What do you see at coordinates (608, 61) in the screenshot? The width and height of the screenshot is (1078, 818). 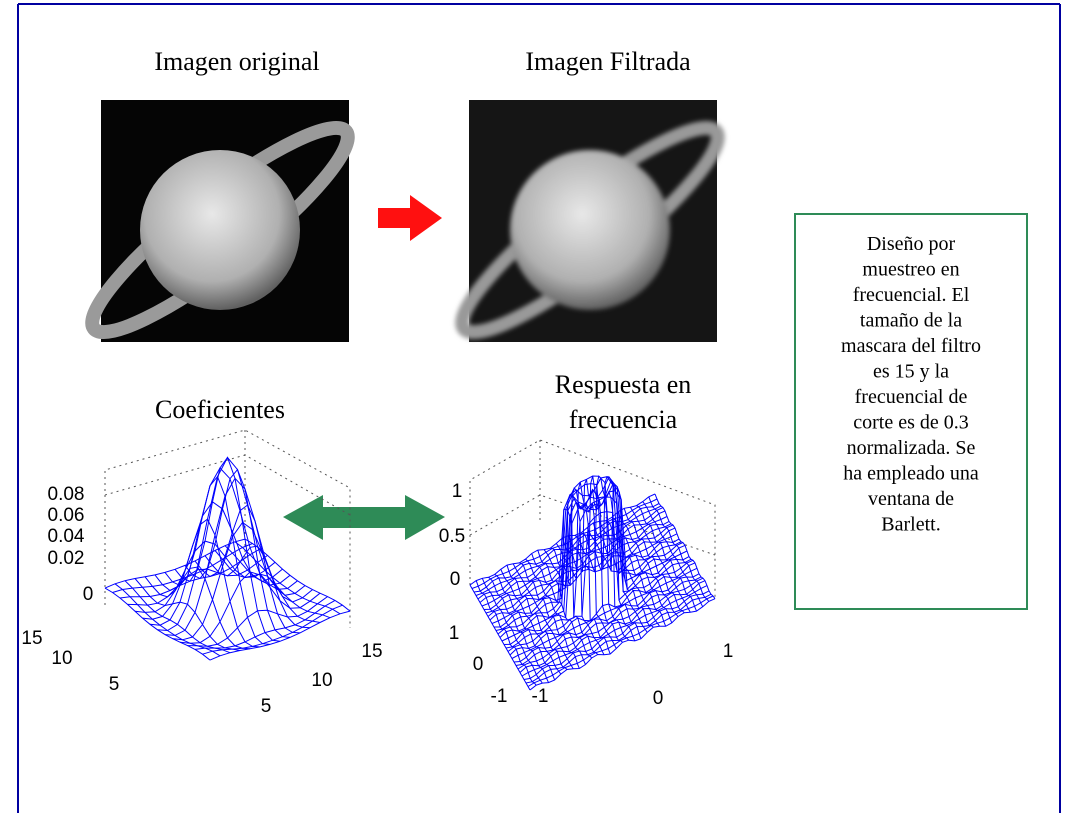 I see `title: Imagen Filtrada` at bounding box center [608, 61].